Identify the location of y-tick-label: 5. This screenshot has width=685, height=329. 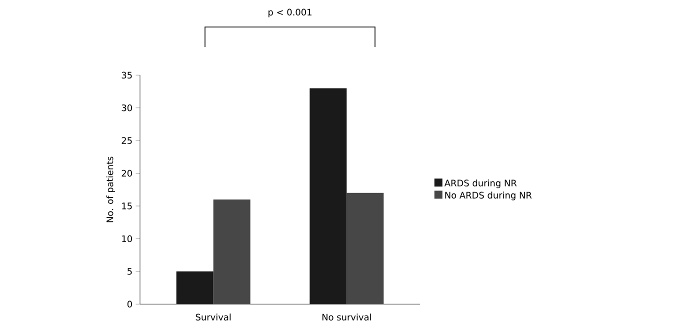
(130, 271).